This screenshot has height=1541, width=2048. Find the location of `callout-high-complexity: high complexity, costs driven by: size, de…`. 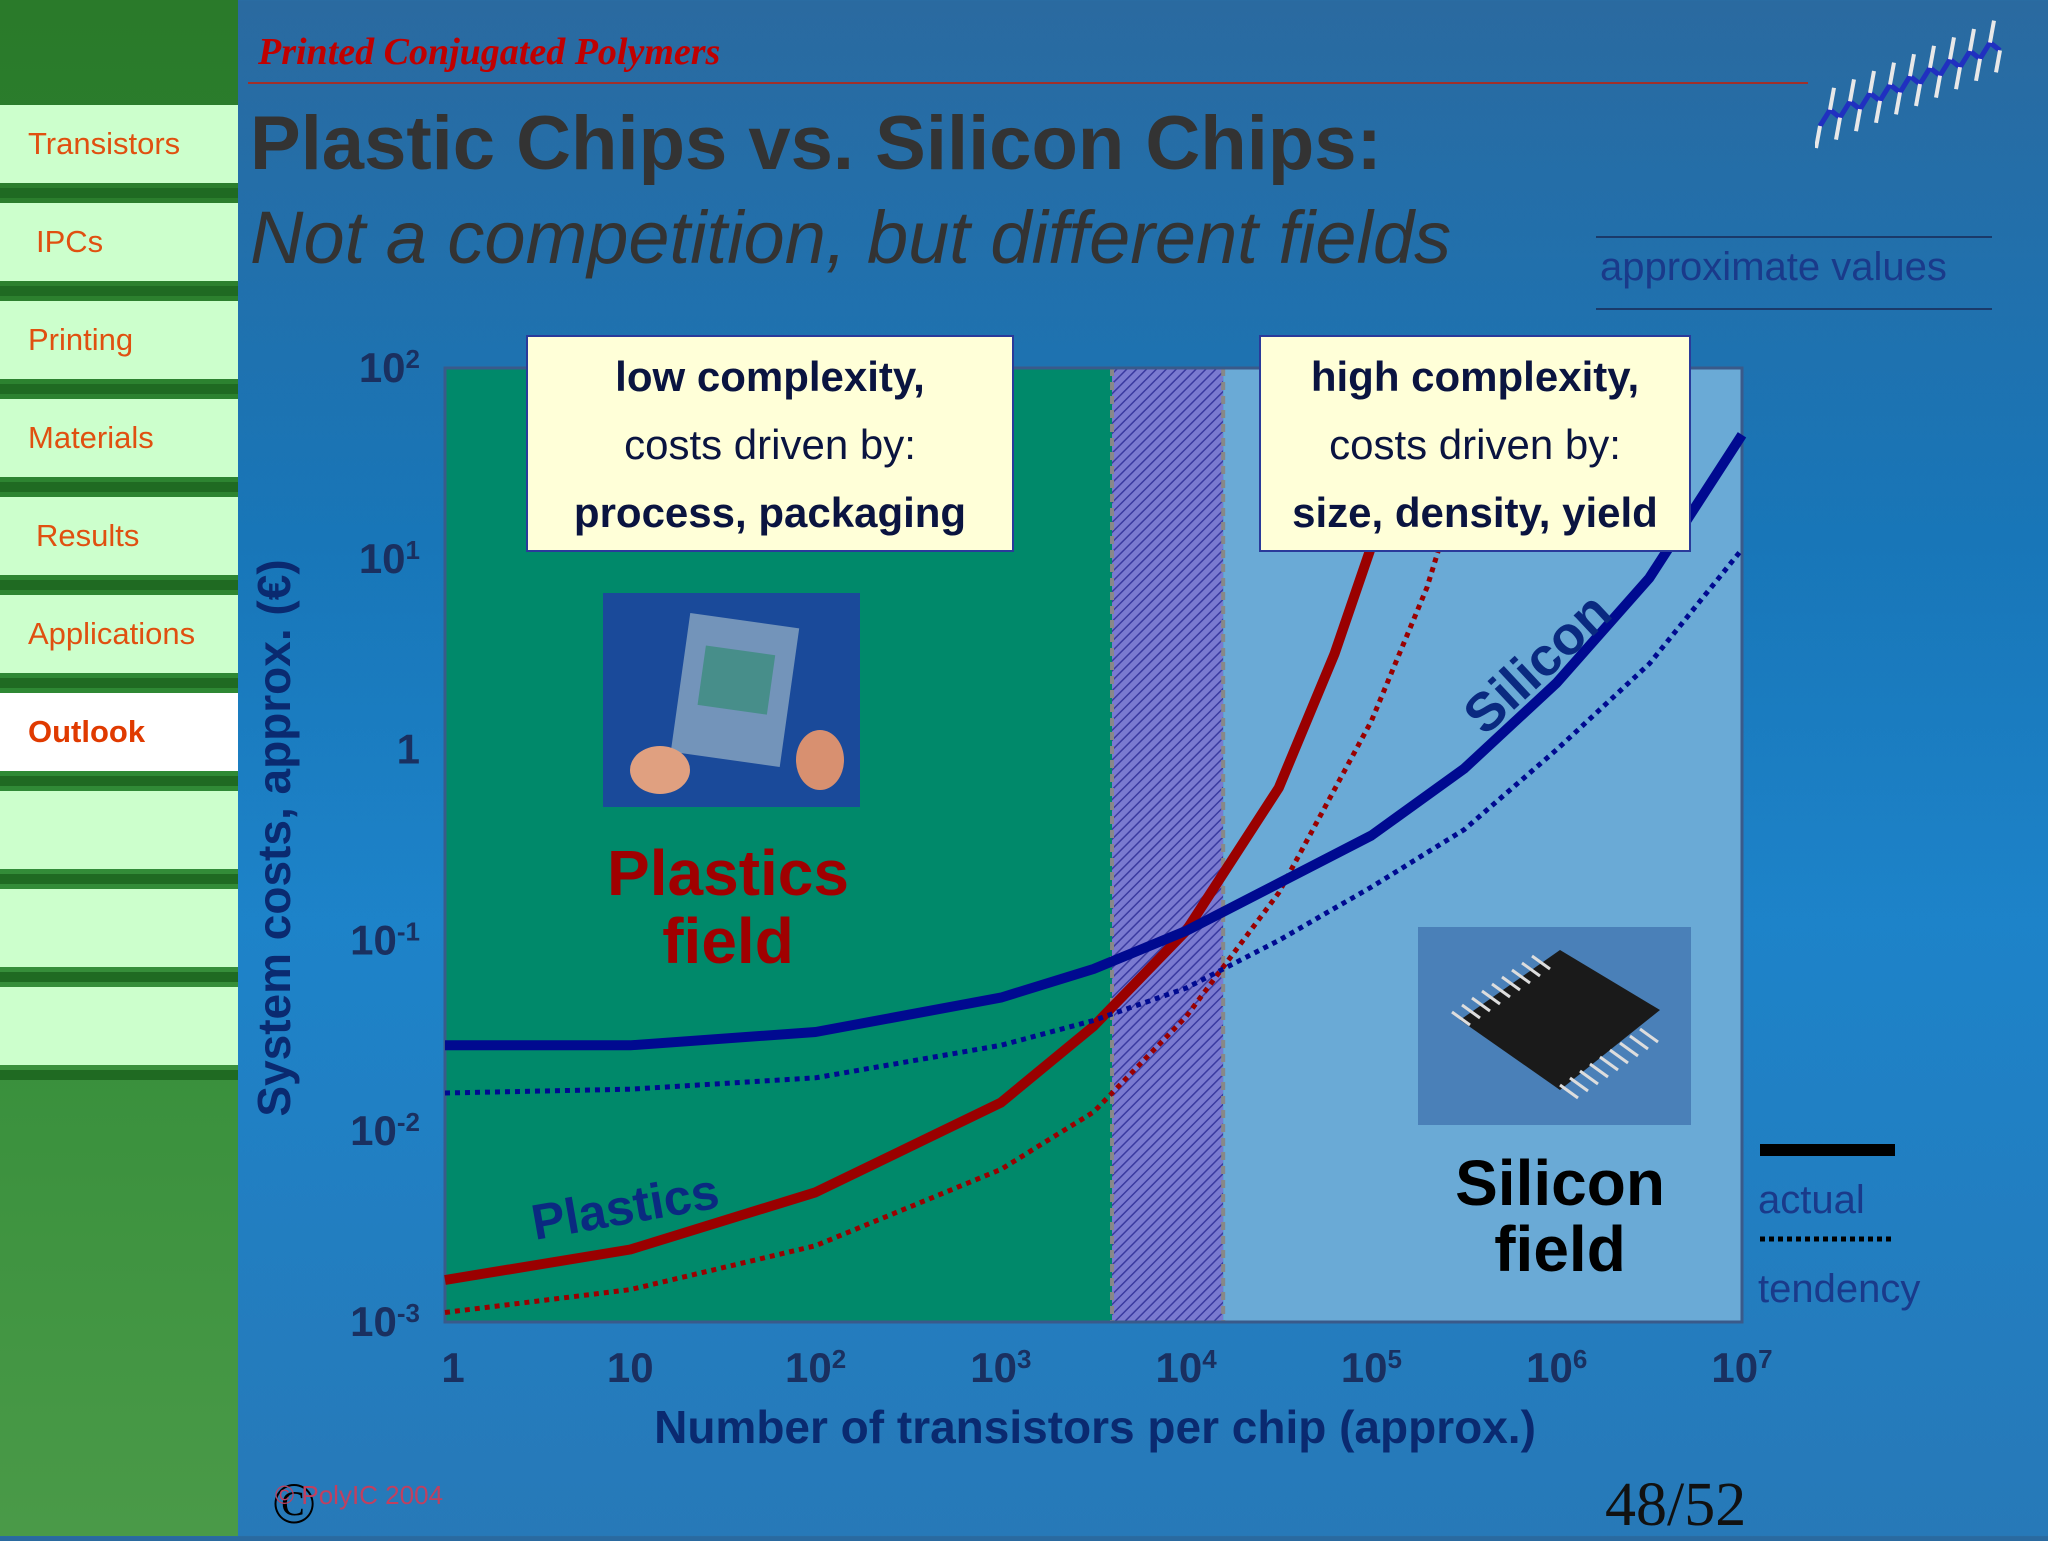

callout-high-complexity: high complexity, costs driven by: size, de… is located at coordinates (1475, 443).